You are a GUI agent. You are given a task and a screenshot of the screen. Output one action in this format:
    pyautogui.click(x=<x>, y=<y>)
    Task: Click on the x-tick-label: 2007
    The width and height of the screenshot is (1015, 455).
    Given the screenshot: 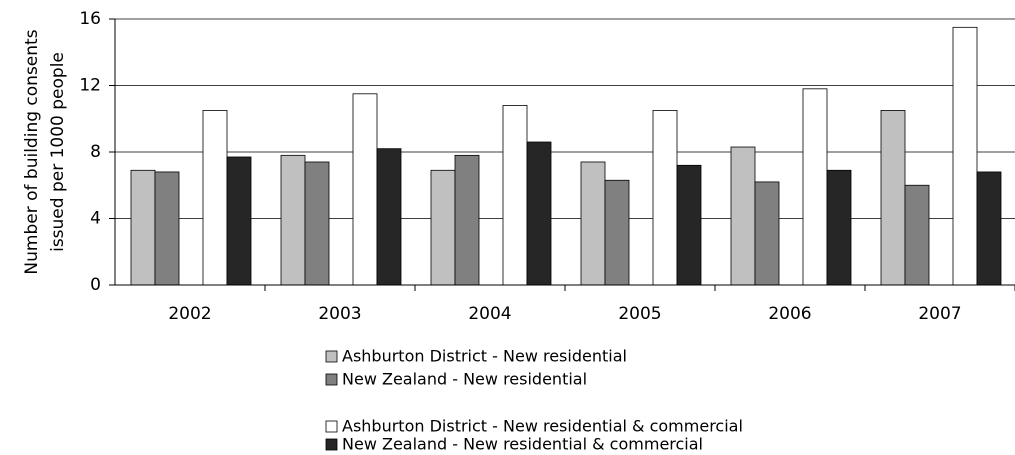 What is the action you would take?
    pyautogui.click(x=939, y=314)
    